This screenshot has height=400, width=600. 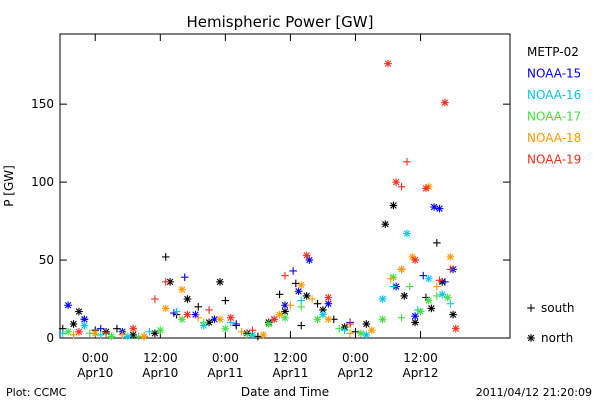 I want to click on legend-entry: NOAA-15, so click(x=554, y=74).